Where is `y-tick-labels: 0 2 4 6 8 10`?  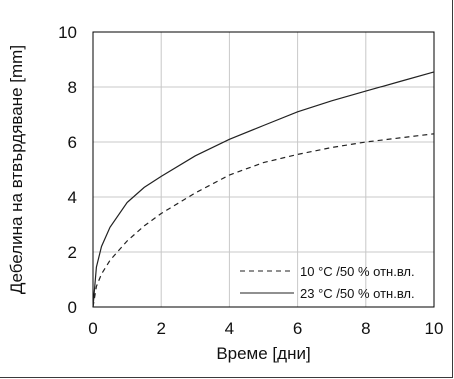
y-tick-labels: 0 2 4 6 8 10 is located at coordinates (67, 170).